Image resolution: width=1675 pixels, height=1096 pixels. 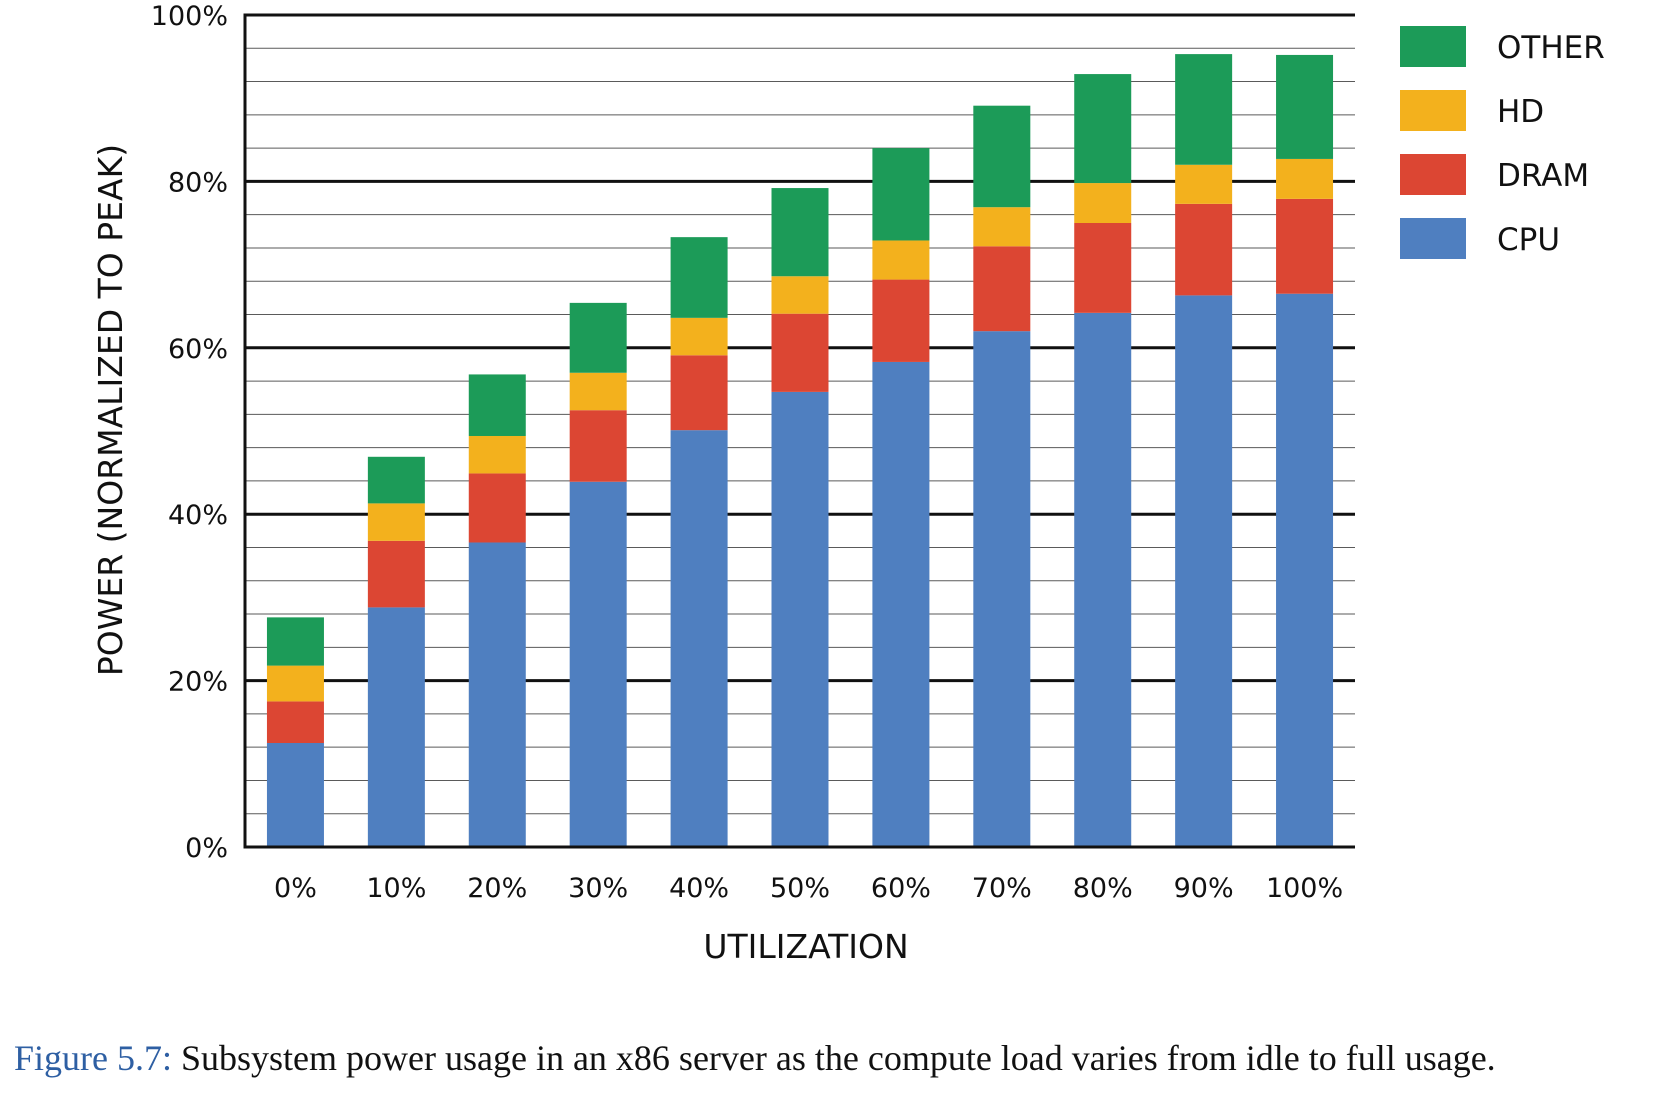 What do you see at coordinates (396, 888) in the screenshot?
I see `x-tick-label-10pct: 10%` at bounding box center [396, 888].